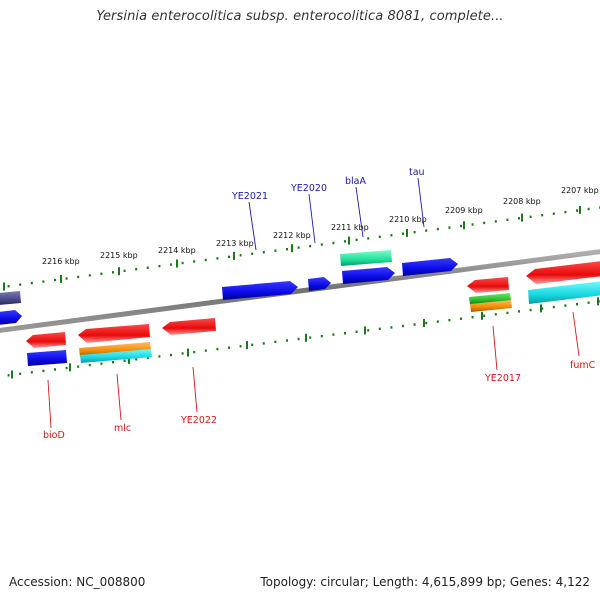 This screenshot has height=600, width=600. Describe the element at coordinates (61, 261) in the screenshot. I see `kbp-tick-label: 2216 kbp` at that location.